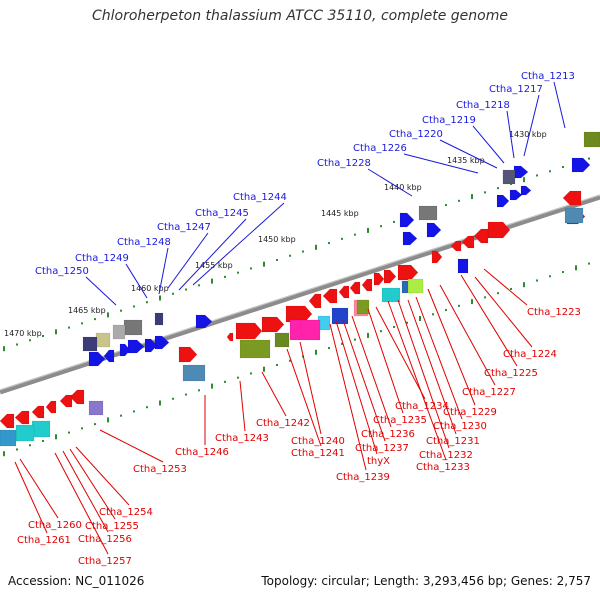 The height and width of the screenshot is (600, 600). Describe the element at coordinates (388, 434) in the screenshot. I see `gene-label-ctha_1236: Ctha_1236` at that location.